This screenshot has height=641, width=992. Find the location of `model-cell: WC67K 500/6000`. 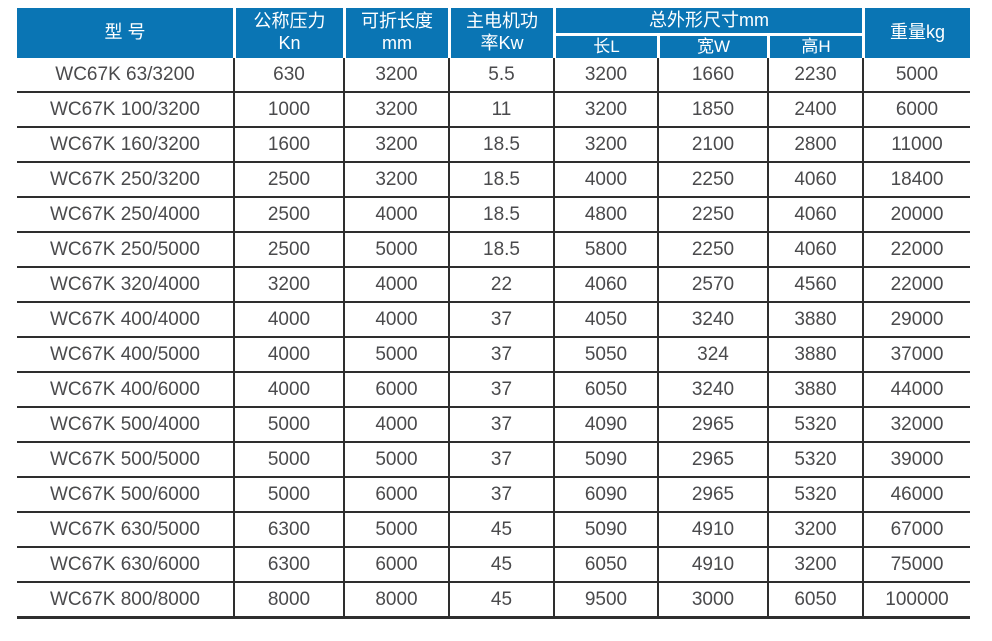

model-cell: WC67K 500/6000 is located at coordinates (125, 495).